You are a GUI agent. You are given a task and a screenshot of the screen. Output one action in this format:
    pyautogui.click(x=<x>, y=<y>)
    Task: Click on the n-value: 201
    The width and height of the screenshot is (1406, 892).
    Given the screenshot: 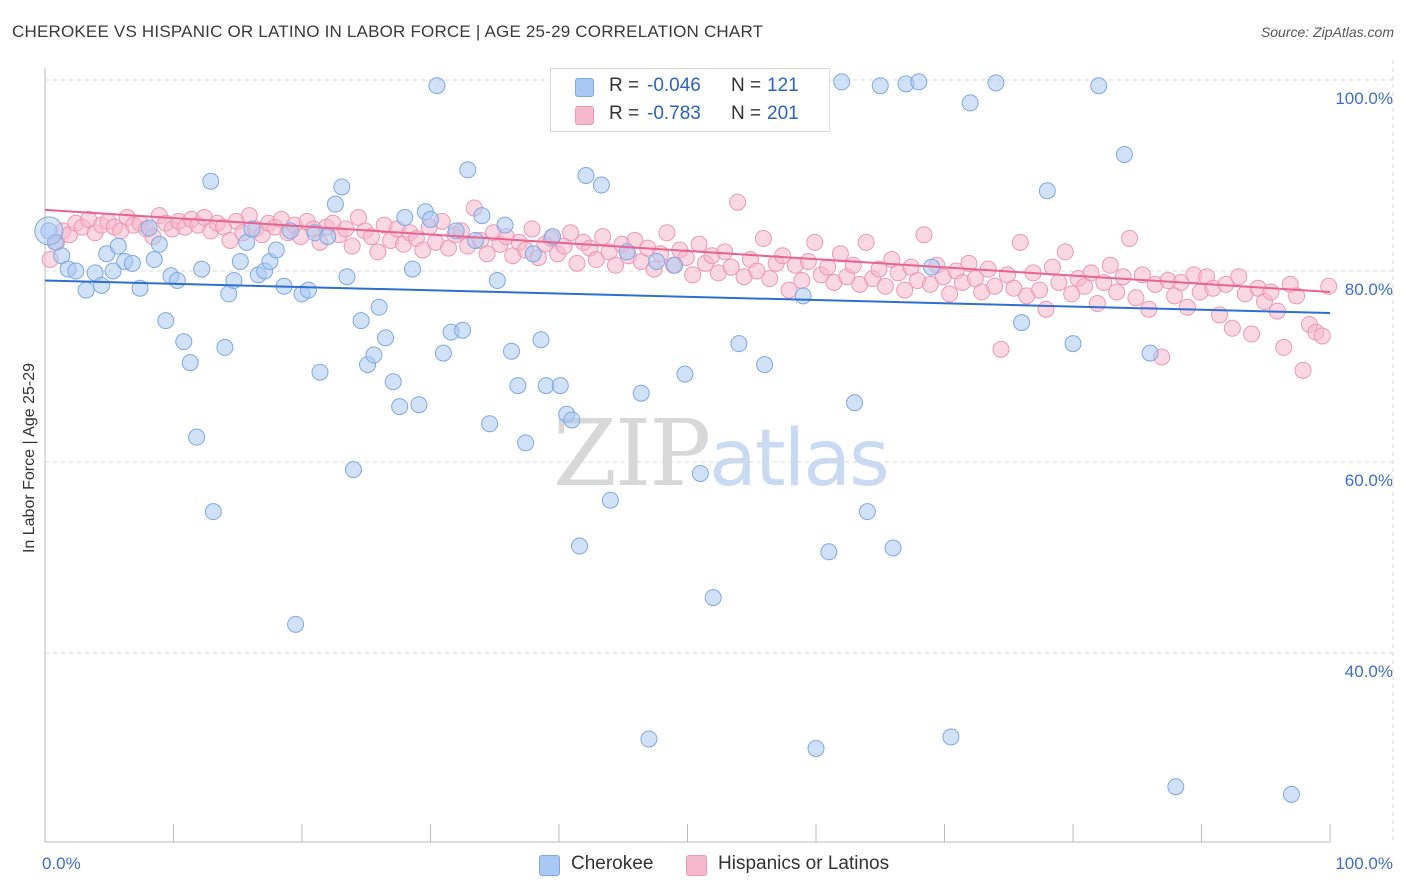 What is the action you would take?
    pyautogui.click(x=783, y=113)
    